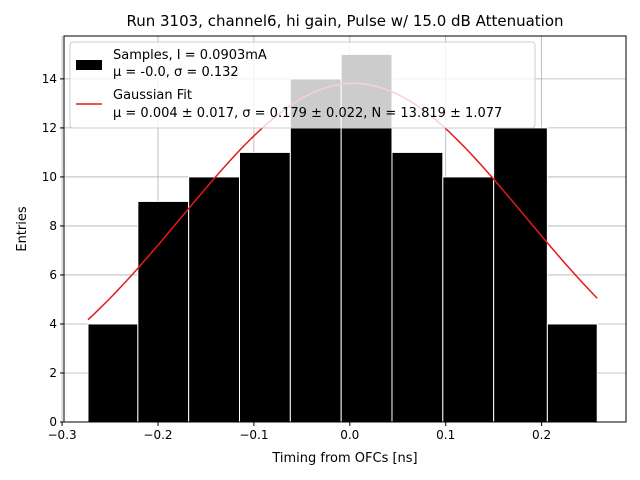 This screenshot has width=640, height=480. Describe the element at coordinates (344, 458) in the screenshot. I see `x-axis-label: Timing from OFCs [ns]` at that location.